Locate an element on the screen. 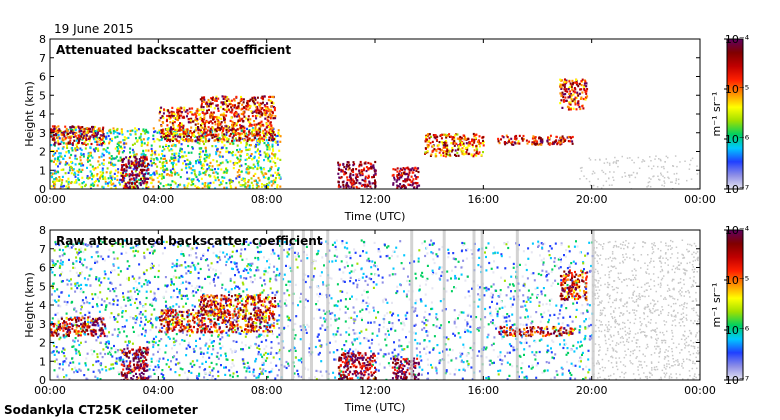 The height and width of the screenshot is (420, 780). colorbar-label: m⁻¹ sr⁻¹ is located at coordinates (716, 114).